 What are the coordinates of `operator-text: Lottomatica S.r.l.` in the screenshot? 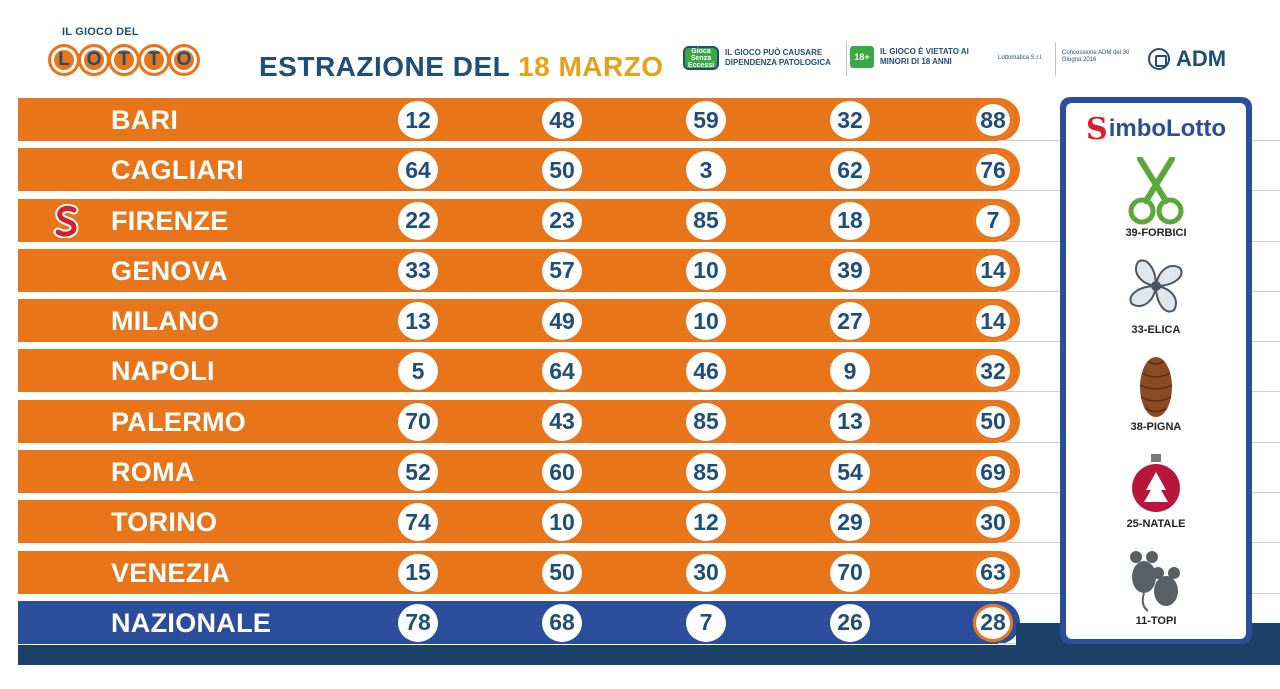 It's located at (1020, 58).